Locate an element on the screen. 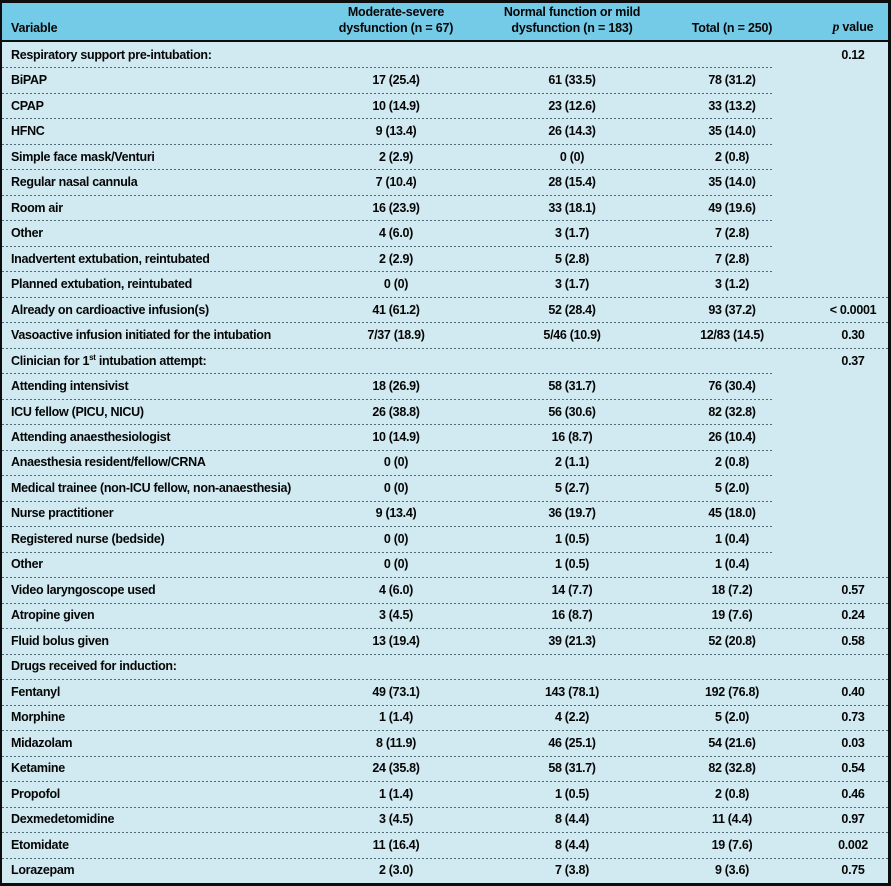 The image size is (891, 886). table-row: Ketamine 24 (35.8) 58 (31.7) 82 (32.8) 0.54 is located at coordinates (445, 768).